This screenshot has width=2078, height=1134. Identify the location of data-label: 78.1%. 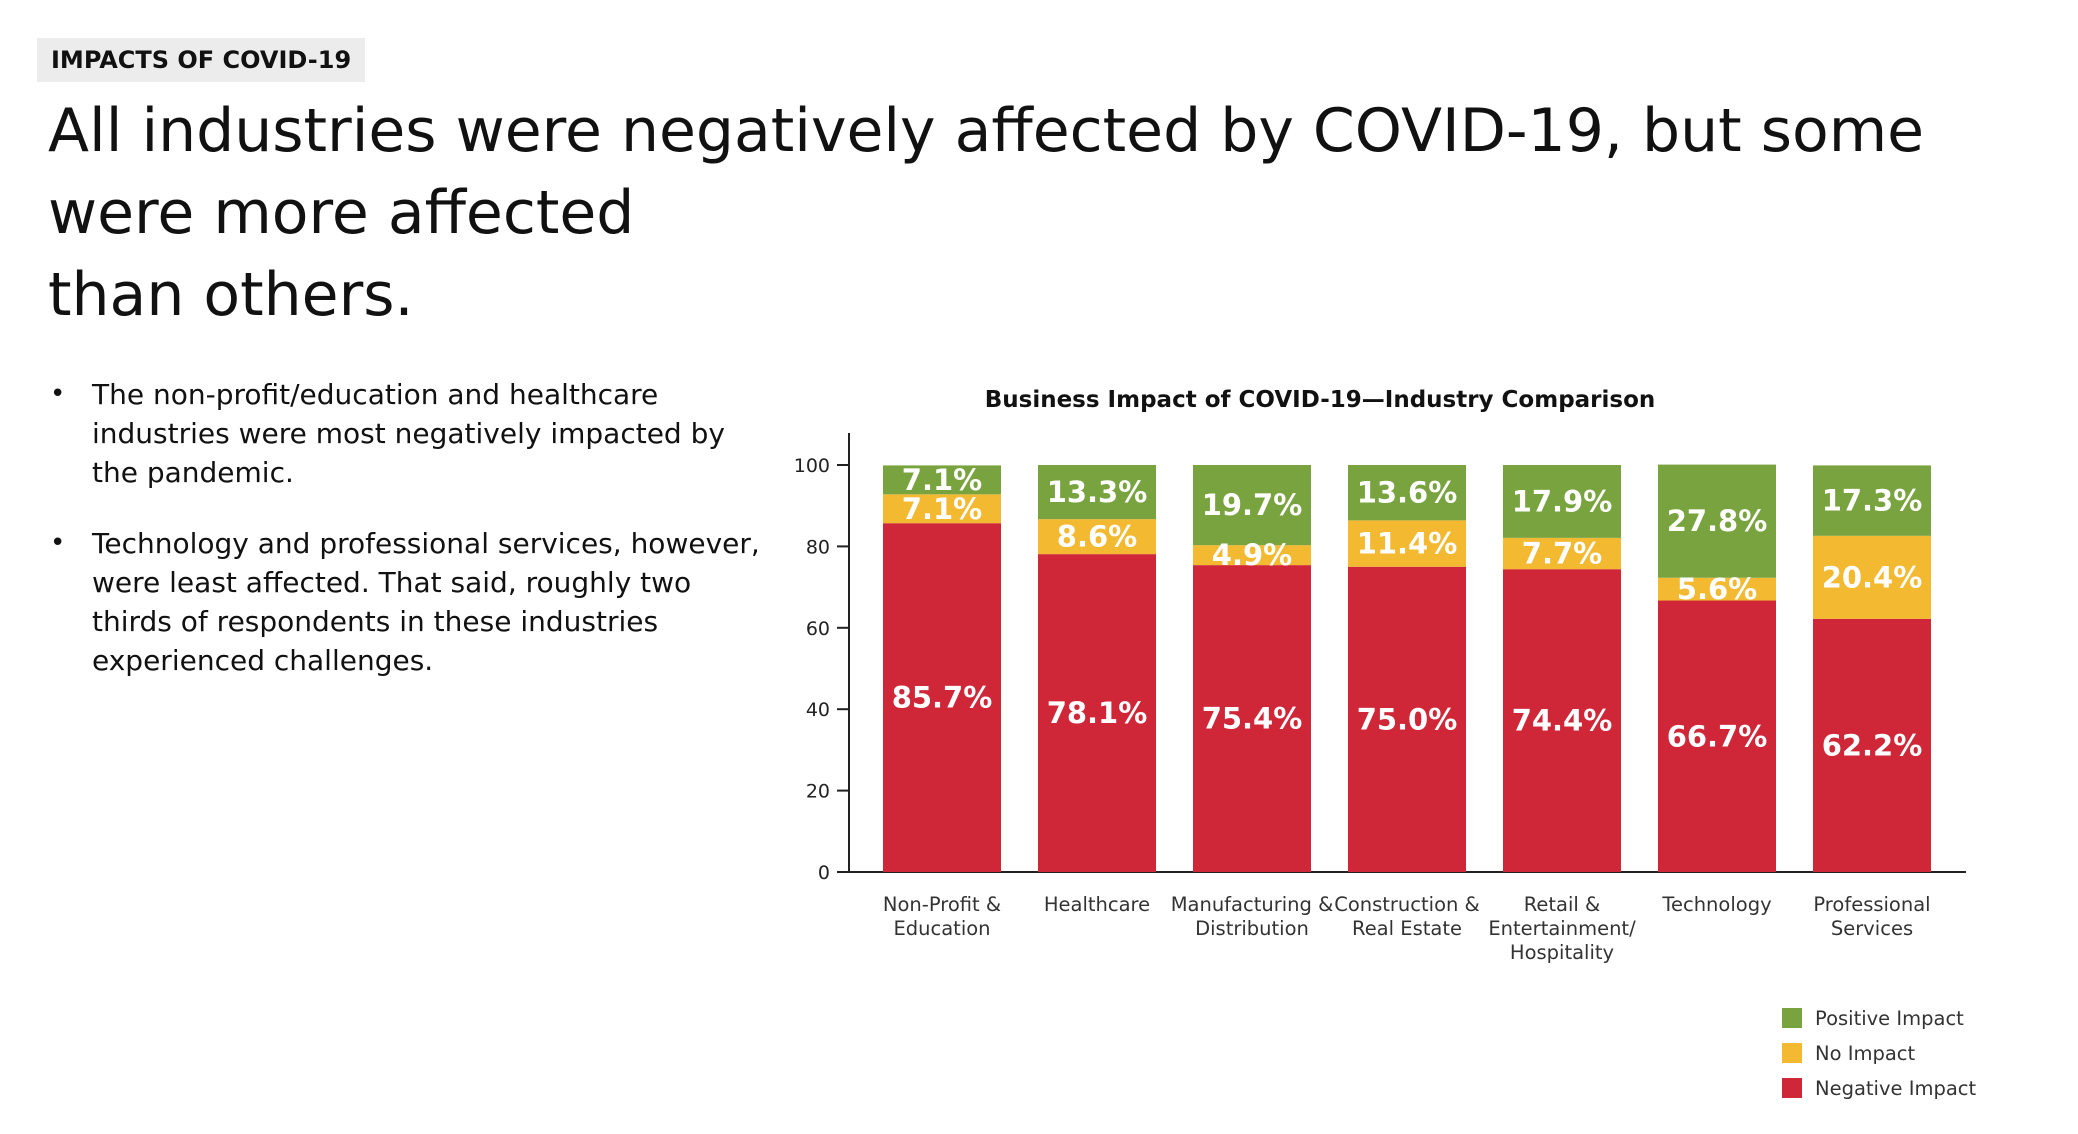
(1097, 713).